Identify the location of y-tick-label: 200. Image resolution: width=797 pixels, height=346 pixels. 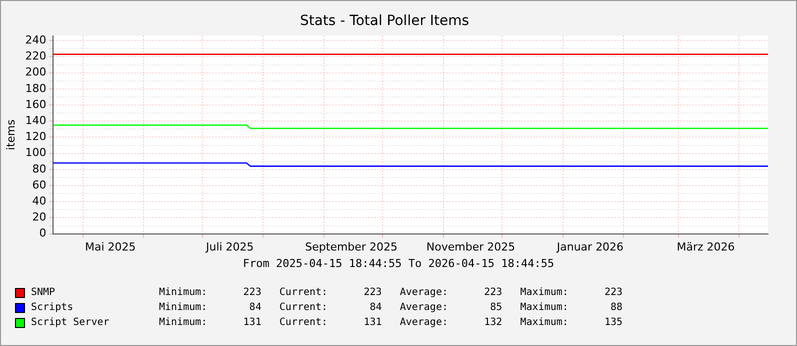
(35, 72).